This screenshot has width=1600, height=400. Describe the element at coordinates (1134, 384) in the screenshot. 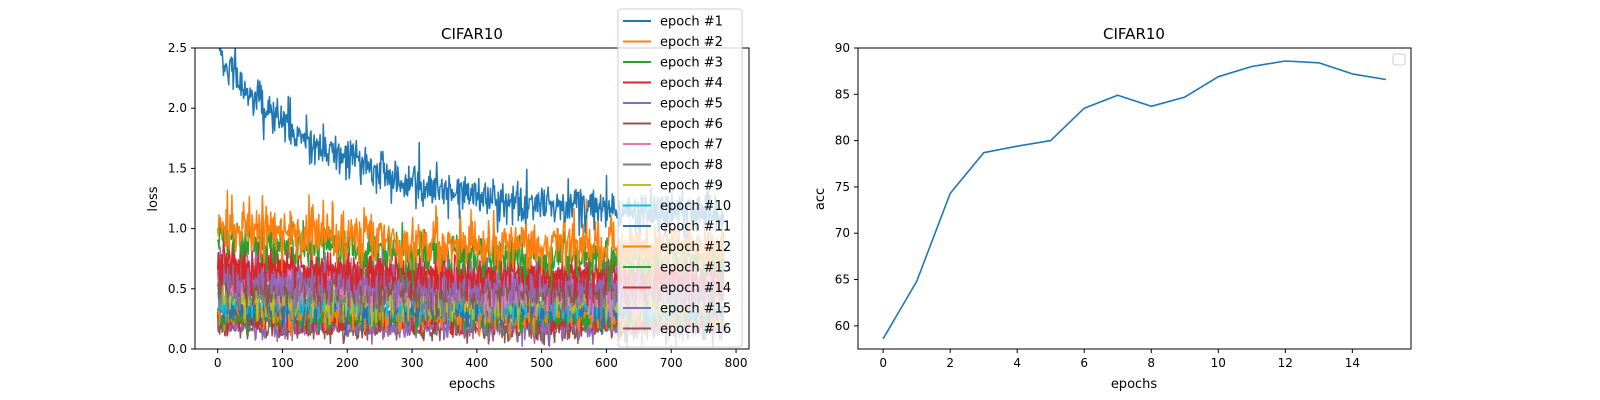

I see `accuracy-x-axis-label: epochs` at that location.